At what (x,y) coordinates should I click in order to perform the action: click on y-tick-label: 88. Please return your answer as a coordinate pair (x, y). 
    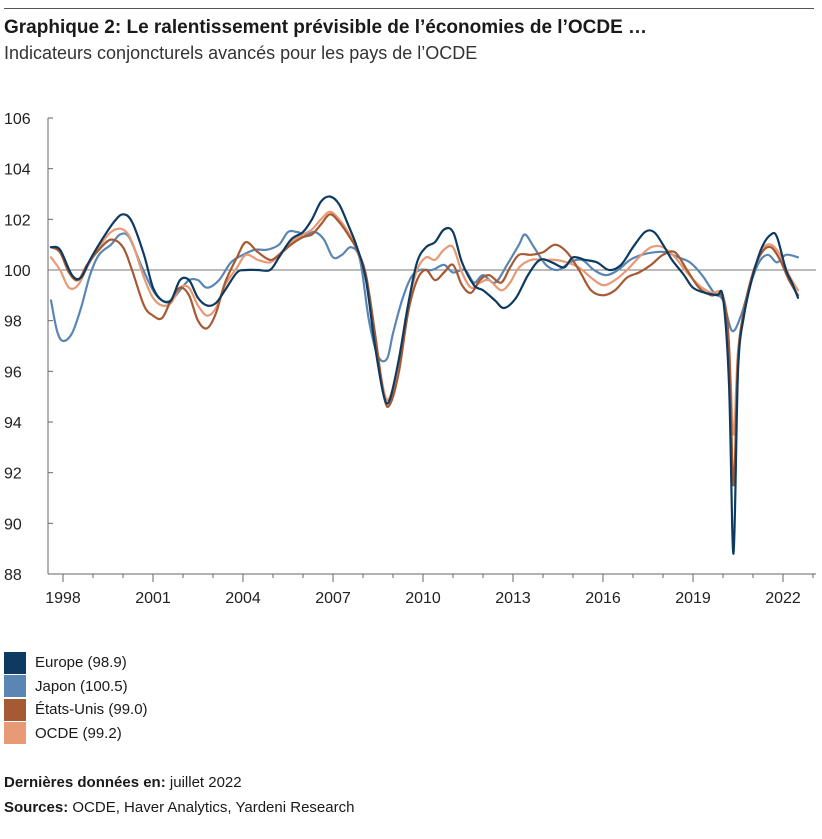
    Looking at the image, I should click on (13, 575).